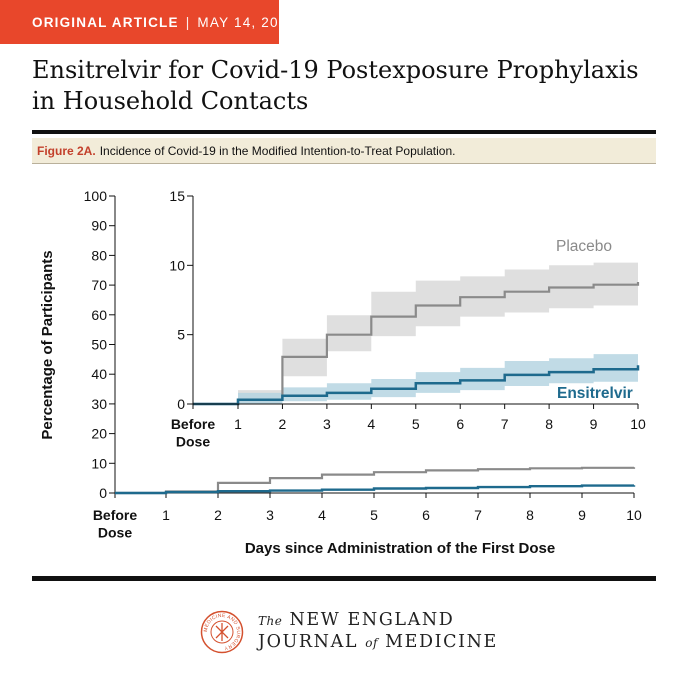 The width and height of the screenshot is (680, 680). Describe the element at coordinates (166, 515) in the screenshot. I see `main-x-tick-label: 1` at that location.